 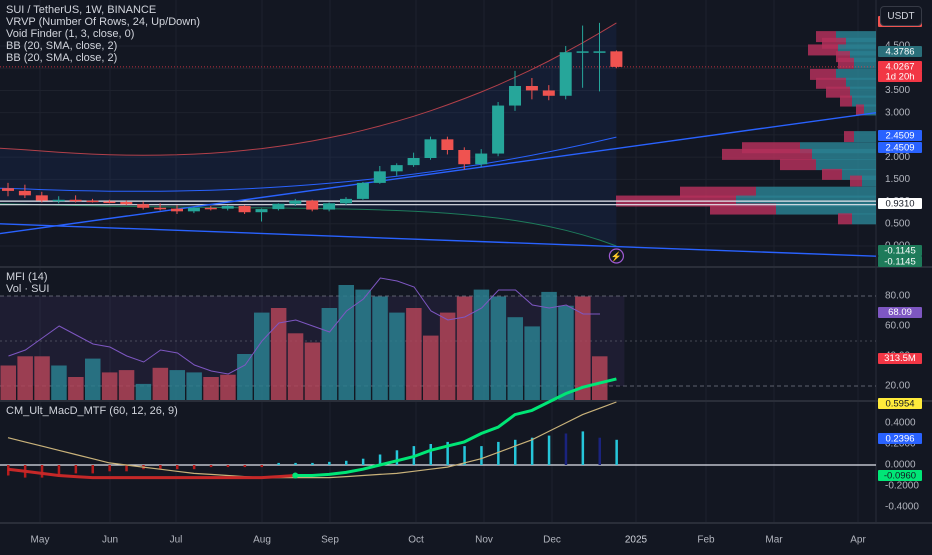 What do you see at coordinates (899, 67) in the screenshot?
I see `price-label: 4.0267` at bounding box center [899, 67].